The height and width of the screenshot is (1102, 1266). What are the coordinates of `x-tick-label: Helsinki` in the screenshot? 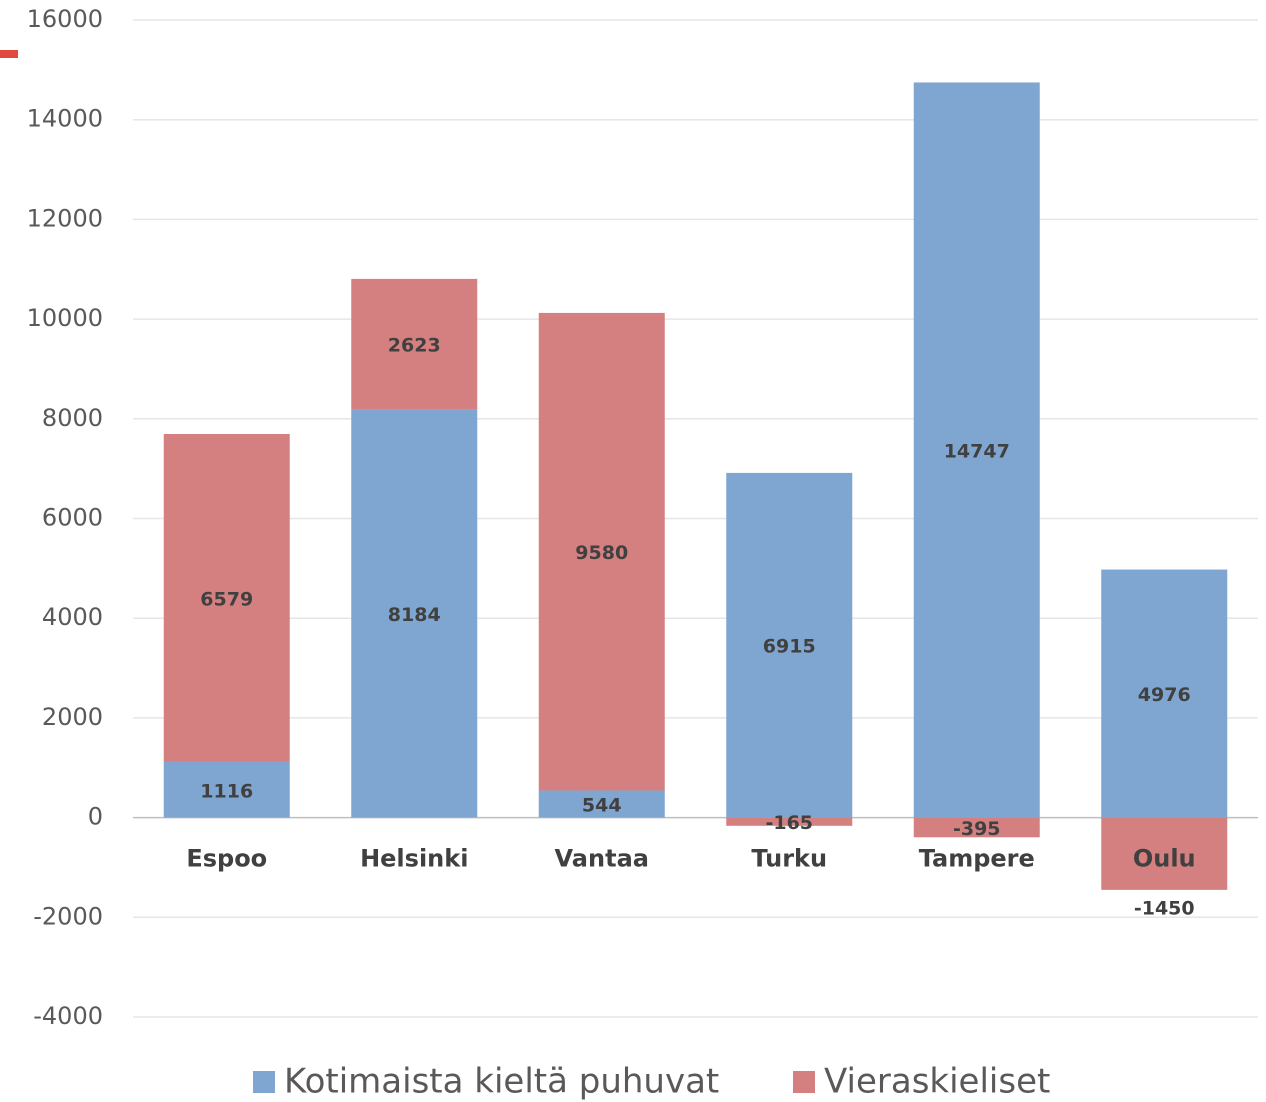 It's located at (414, 859).